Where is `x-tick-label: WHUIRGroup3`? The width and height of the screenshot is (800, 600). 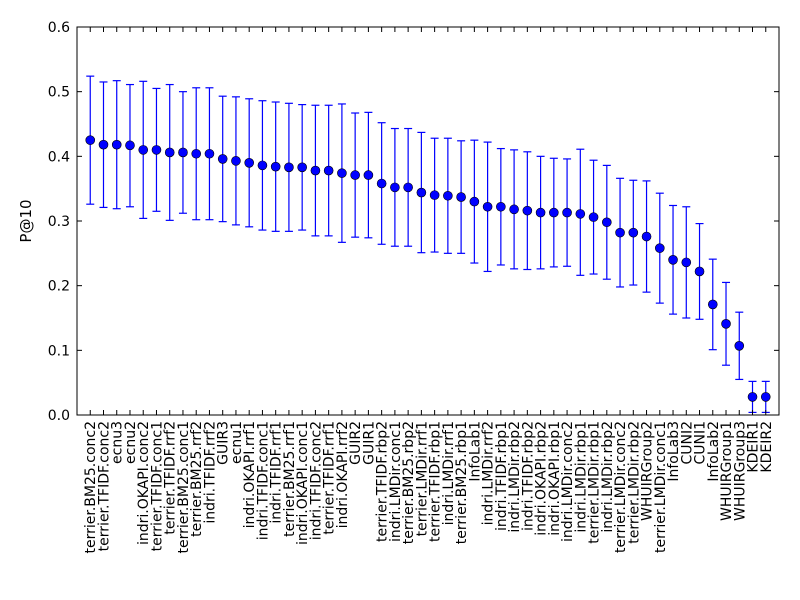 x-tick-label: WHUIRGroup3 is located at coordinates (740, 471).